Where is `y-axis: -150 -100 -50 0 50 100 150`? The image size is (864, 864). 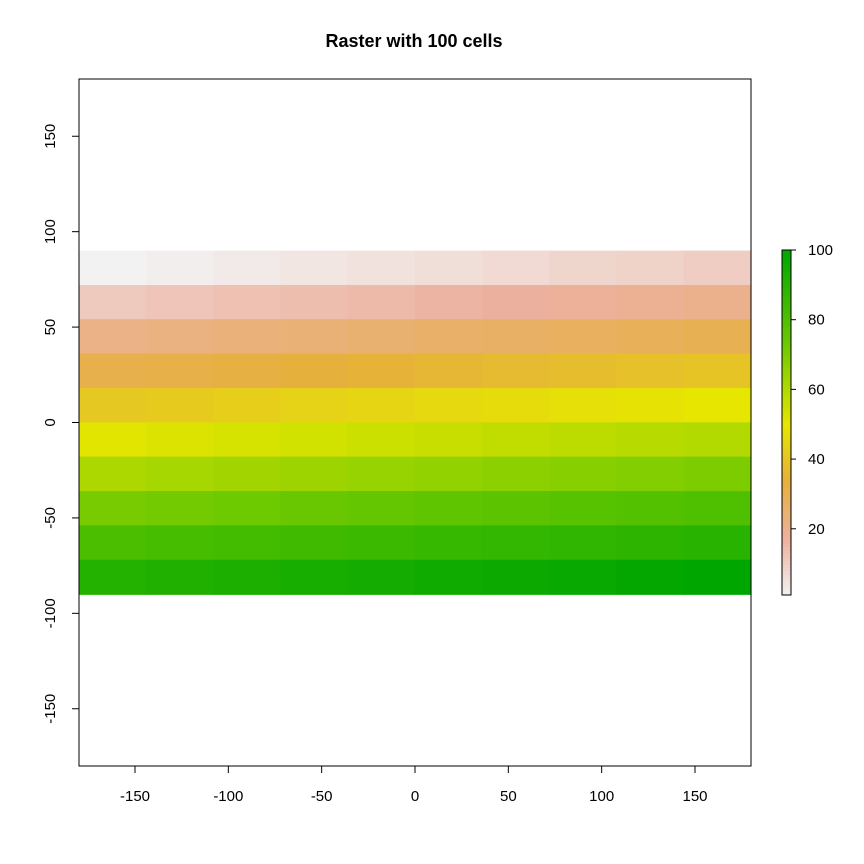
y-axis: -150 -100 -50 0 50 100 150 is located at coordinates (60, 424).